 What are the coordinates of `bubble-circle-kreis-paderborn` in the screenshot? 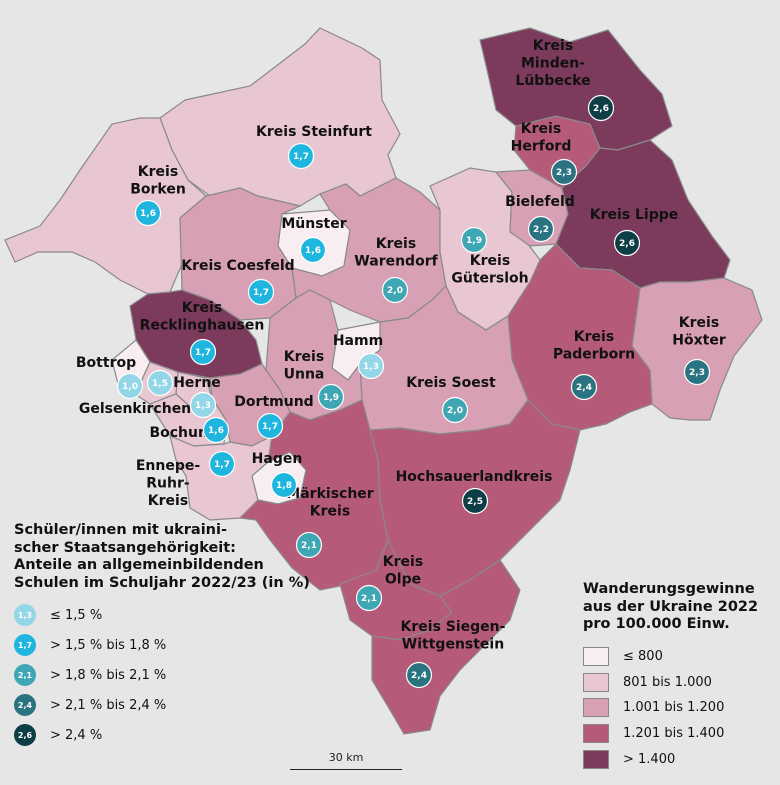 It's located at (584, 387).